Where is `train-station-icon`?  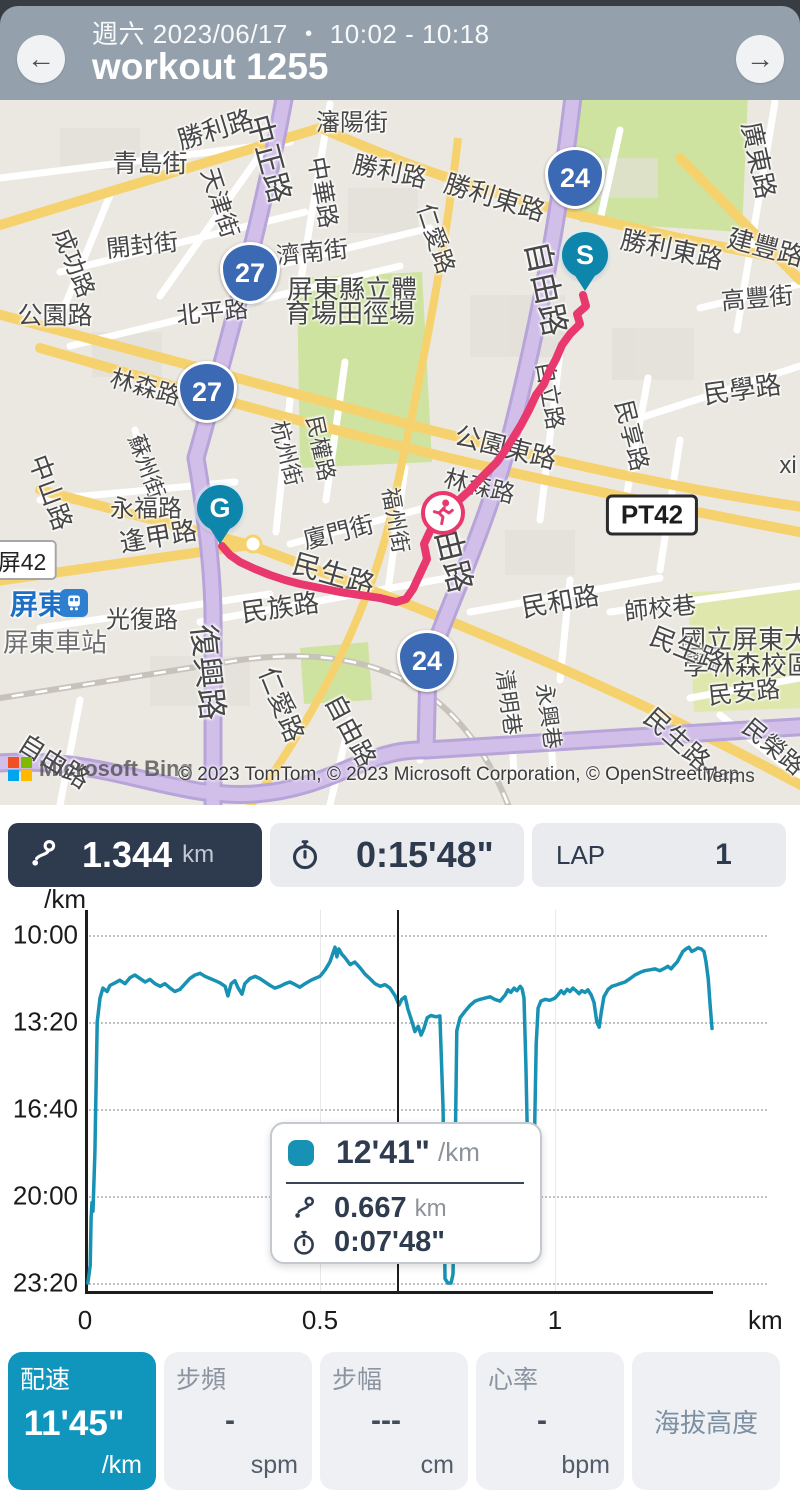
train-station-icon is located at coordinates (74, 603).